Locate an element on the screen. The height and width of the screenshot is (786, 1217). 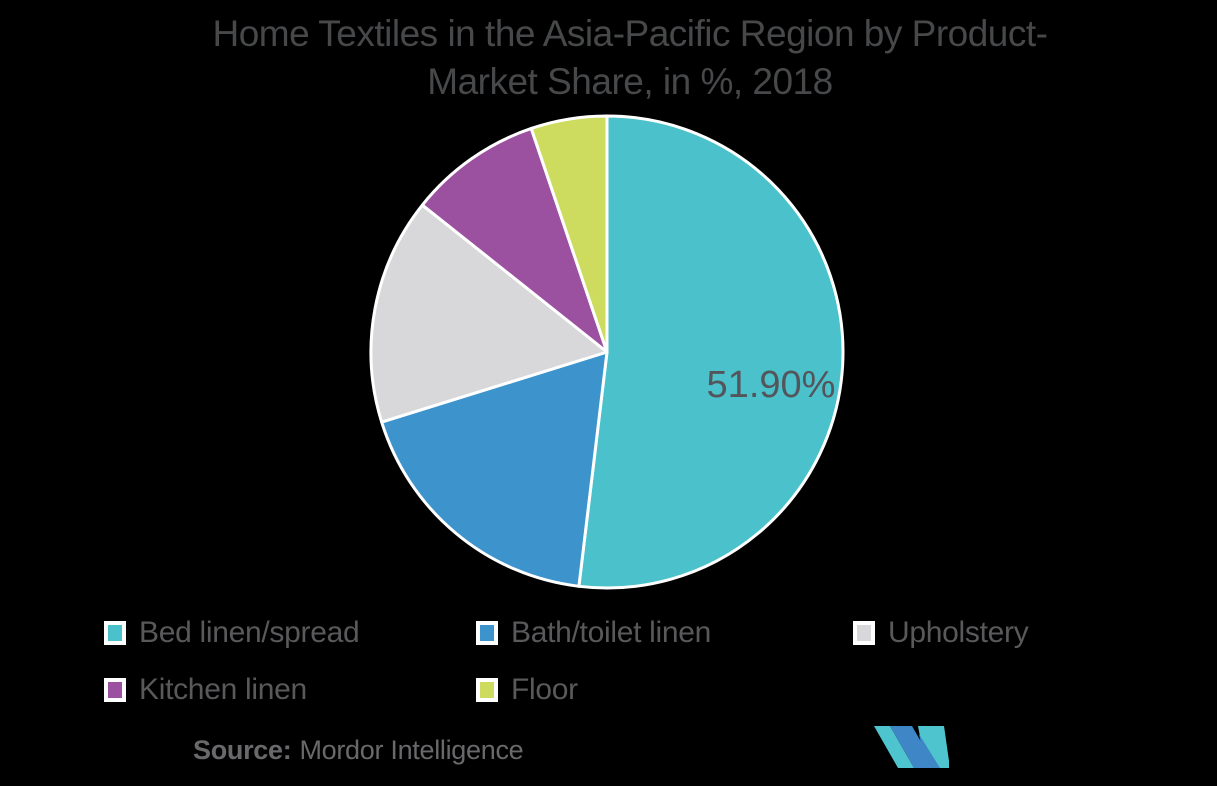
pie-slice-bed-linen-spread is located at coordinates (711, 352).